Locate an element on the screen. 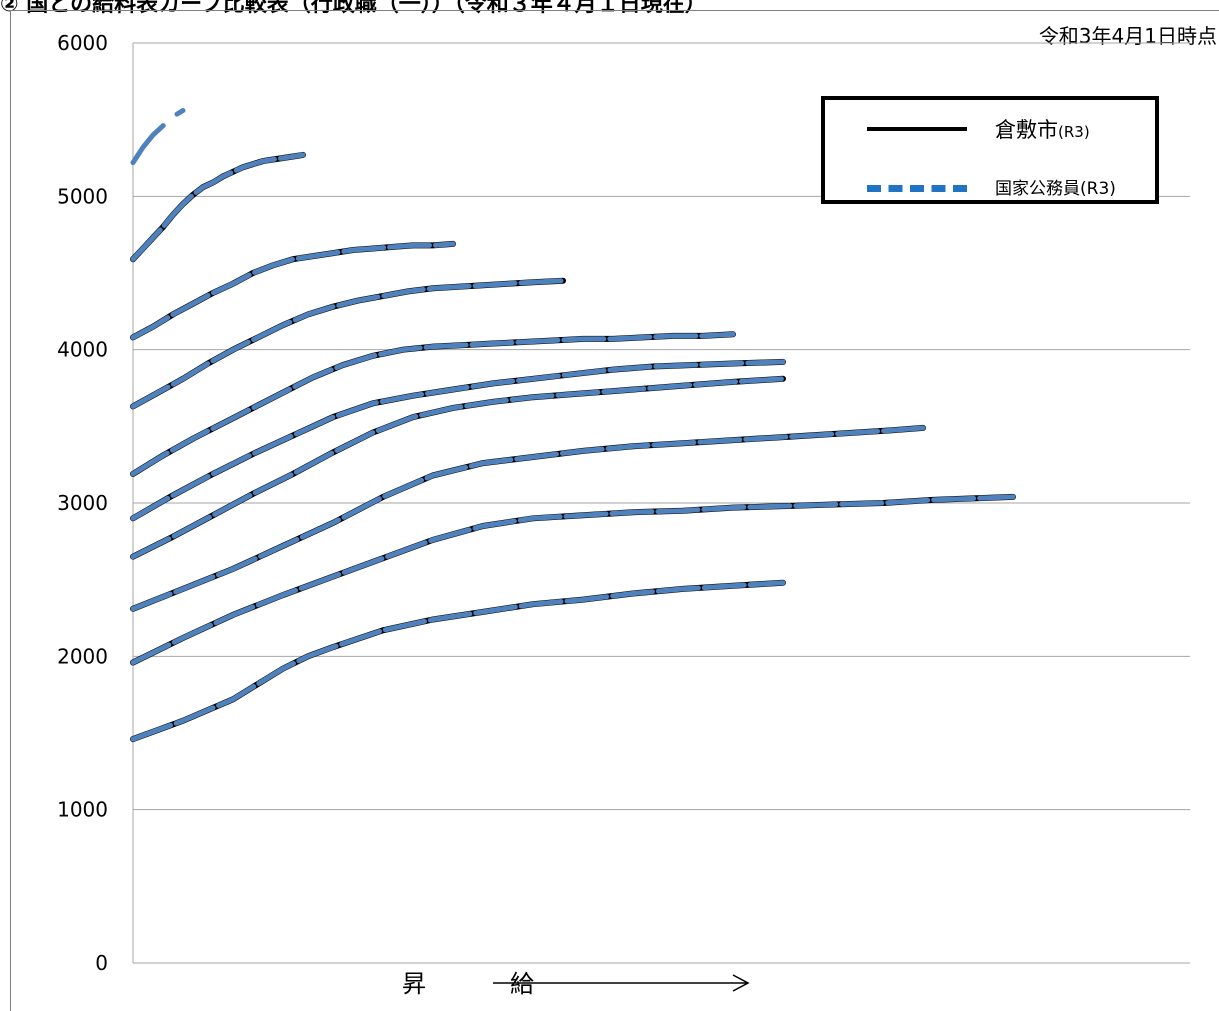 This screenshot has height=1011, width=1219. chart-title: ② 国との給料表カーブ比較表（行政職（一））（令和３年４月１日現在） is located at coordinates (353, 8).